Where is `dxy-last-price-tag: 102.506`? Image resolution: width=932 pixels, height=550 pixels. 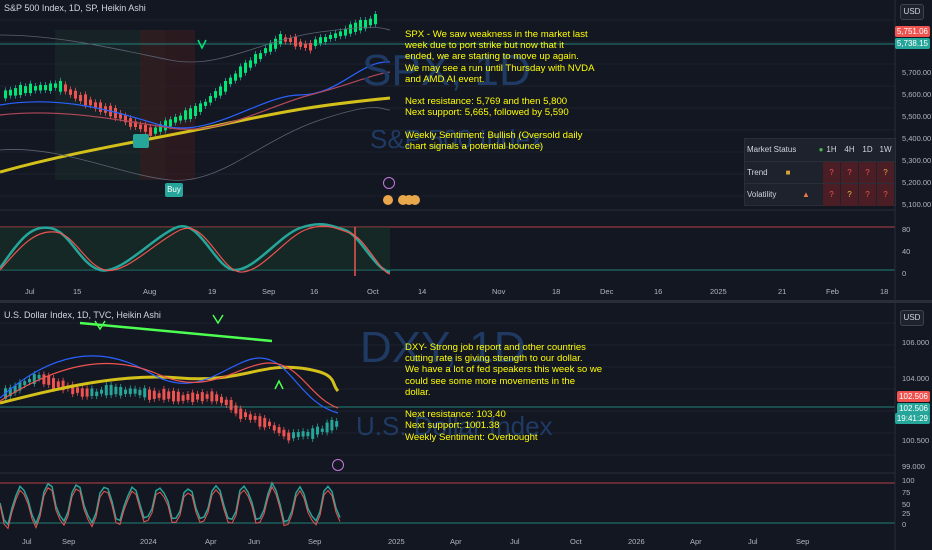
dxy-last-price-tag: 102.506 is located at coordinates (913, 396).